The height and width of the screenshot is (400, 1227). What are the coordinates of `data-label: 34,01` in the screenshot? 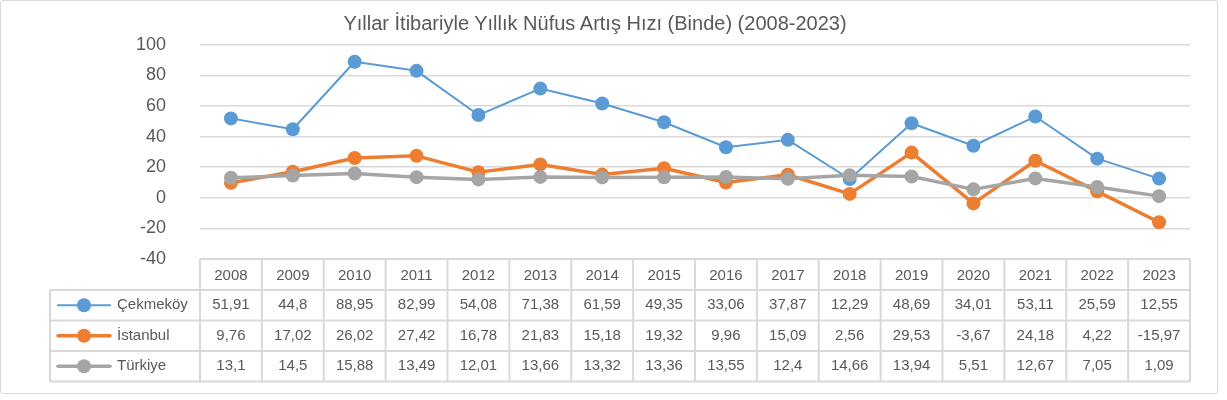 It's located at (973, 304).